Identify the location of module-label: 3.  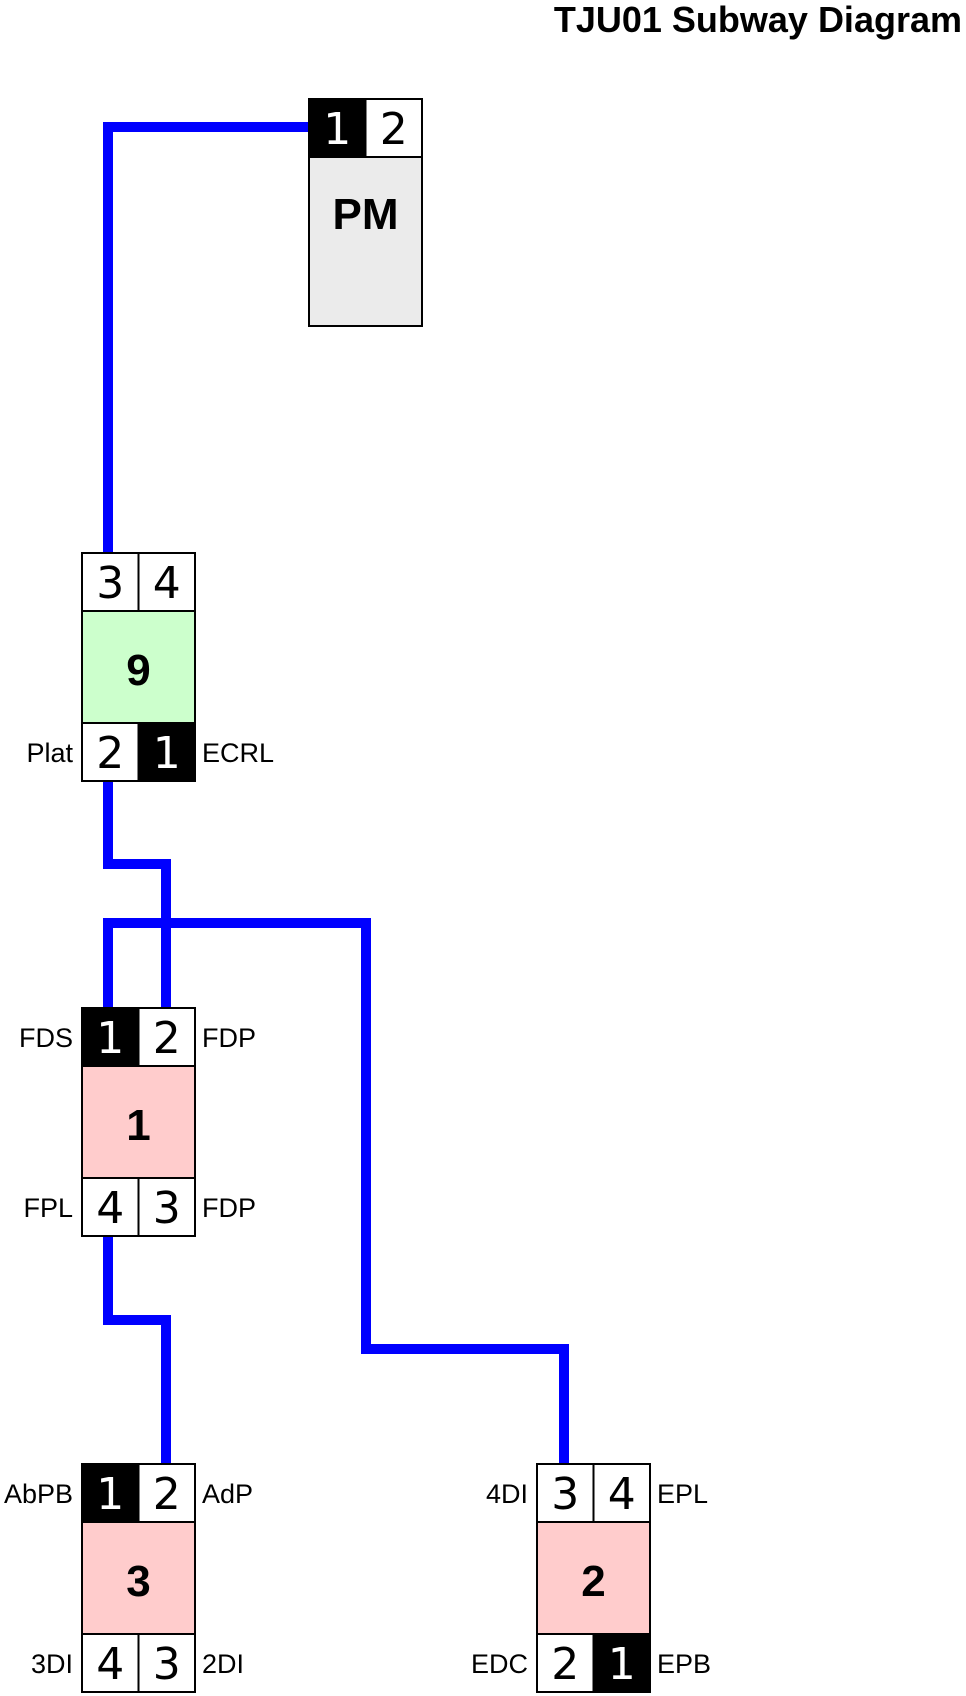
(138, 1581).